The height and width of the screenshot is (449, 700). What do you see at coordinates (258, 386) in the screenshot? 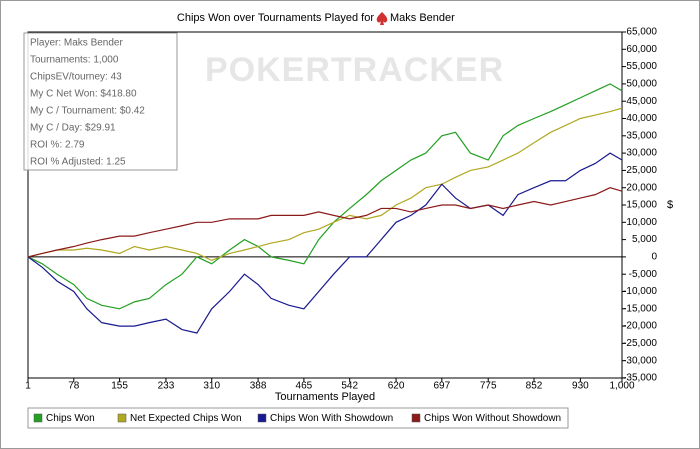
I see `x-tick-label: 388` at bounding box center [258, 386].